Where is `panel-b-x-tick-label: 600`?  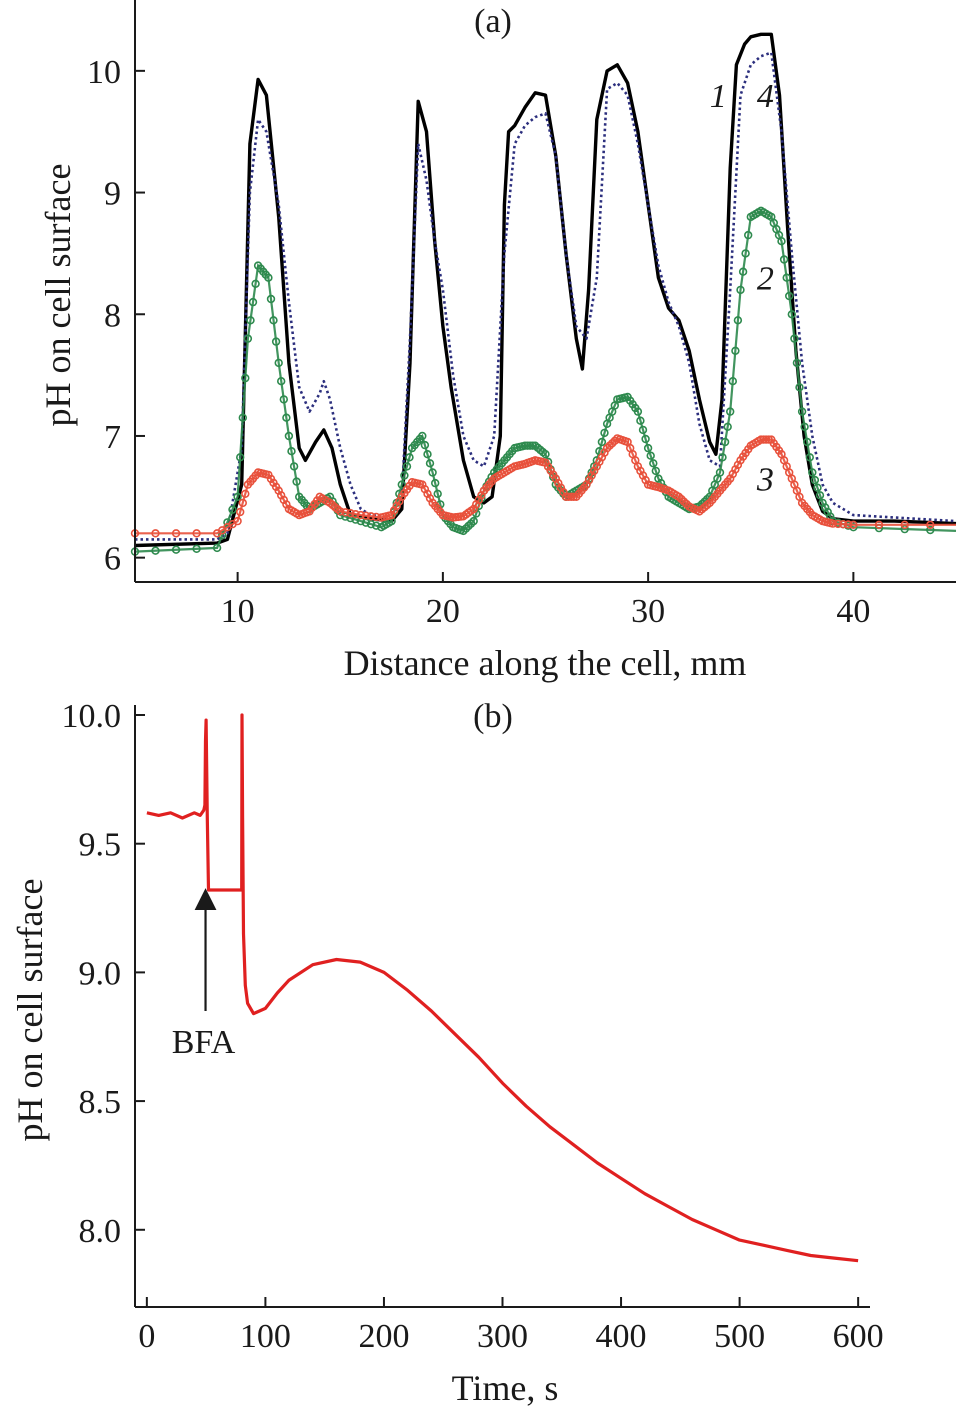 panel-b-x-tick-label: 600 is located at coordinates (858, 1336).